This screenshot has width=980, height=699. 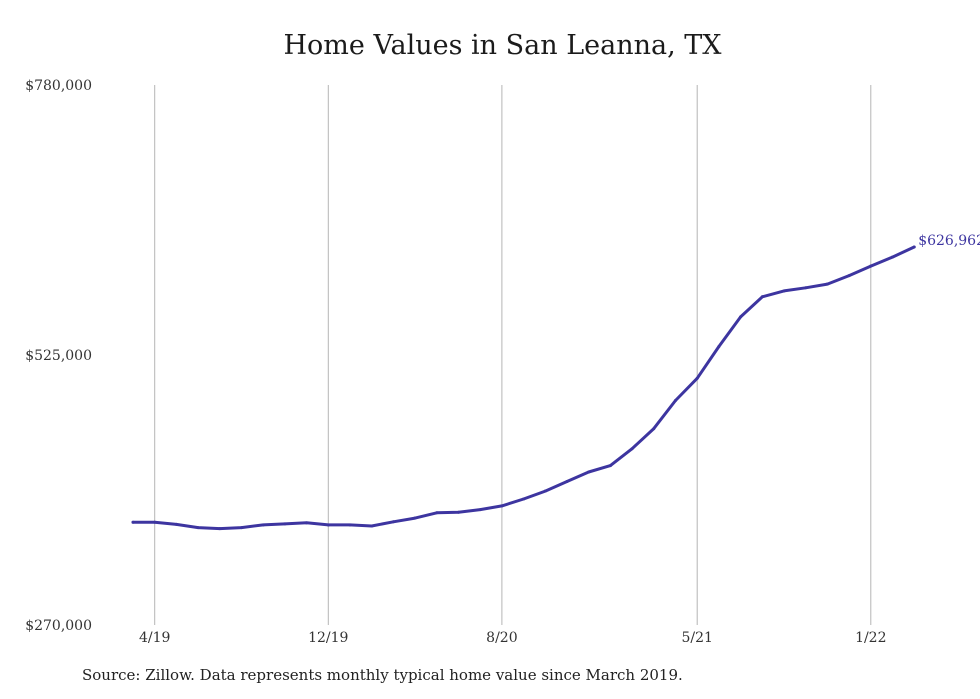 I want to click on chart-title: Home Values in San Leanna, TX, so click(x=502, y=45).